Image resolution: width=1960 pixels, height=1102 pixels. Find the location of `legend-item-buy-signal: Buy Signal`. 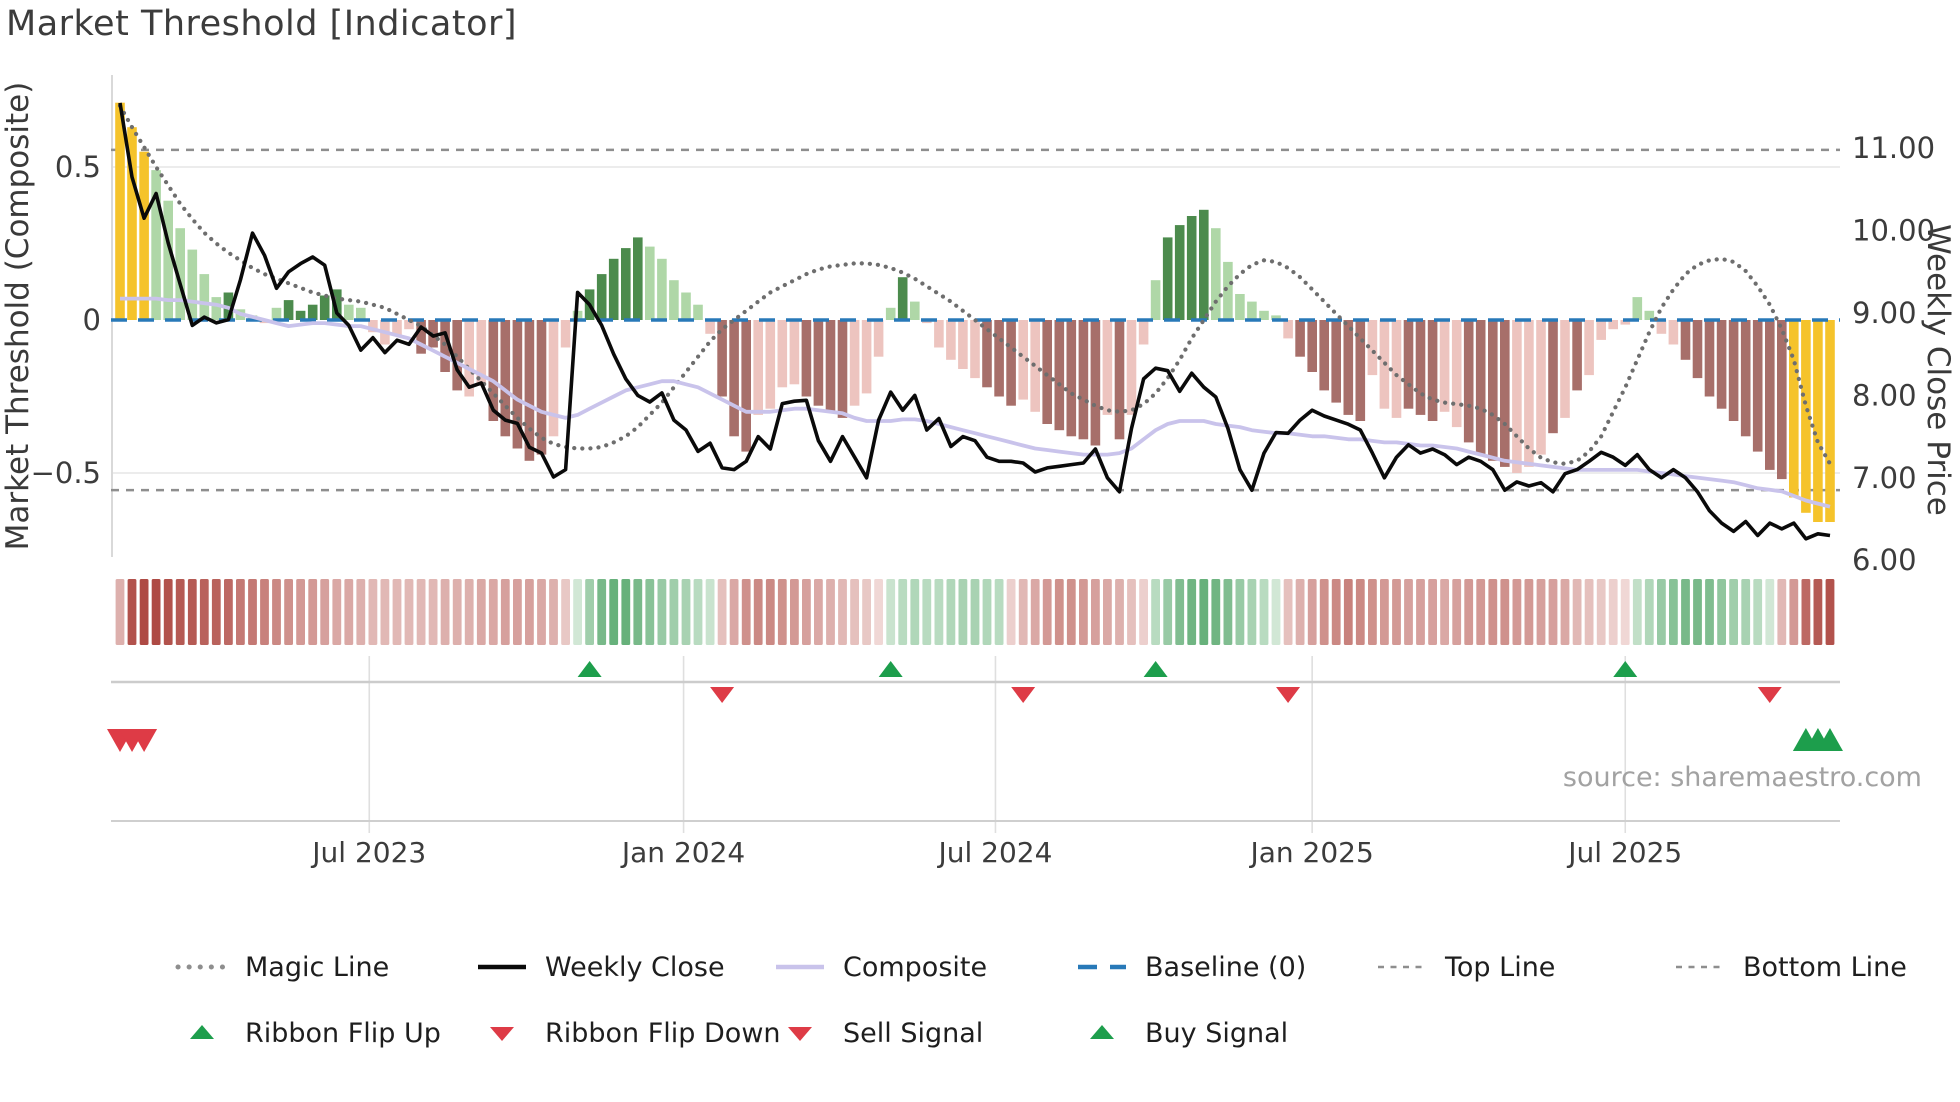

legend-item-buy-signal: Buy Signal is located at coordinates (1181, 1033).